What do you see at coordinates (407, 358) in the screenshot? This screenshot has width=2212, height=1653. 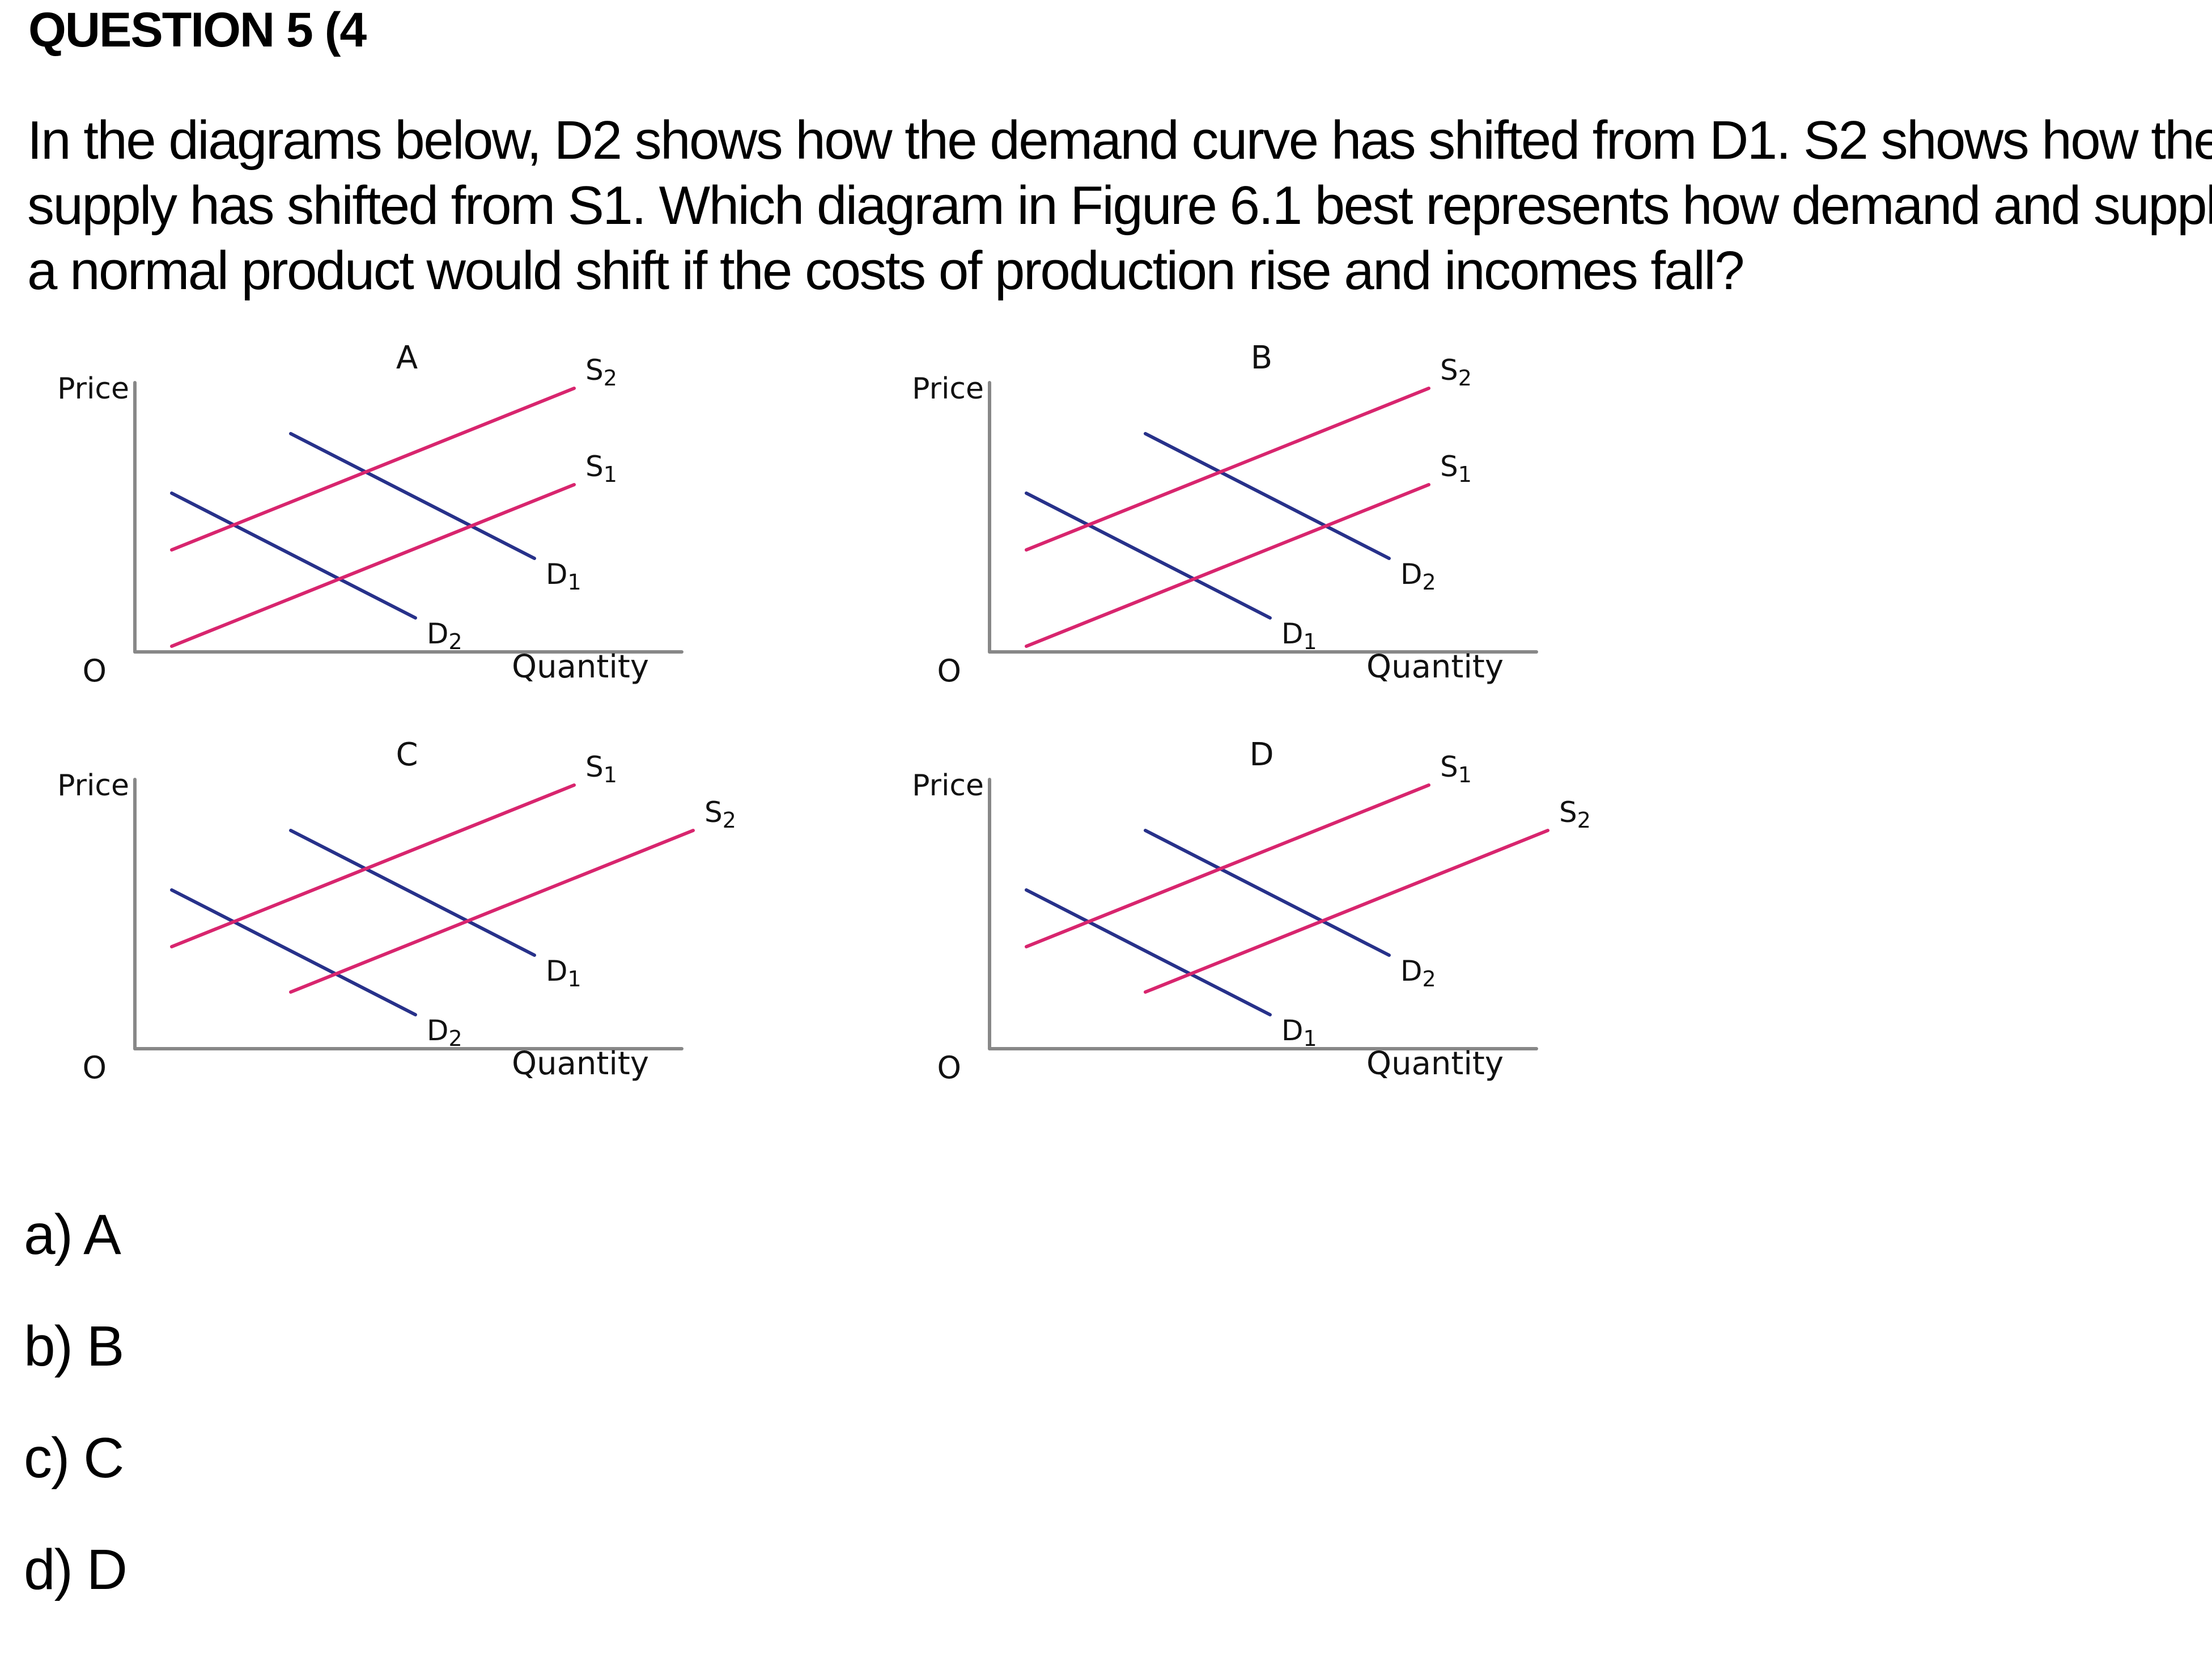 I see `diagram-label: A` at bounding box center [407, 358].